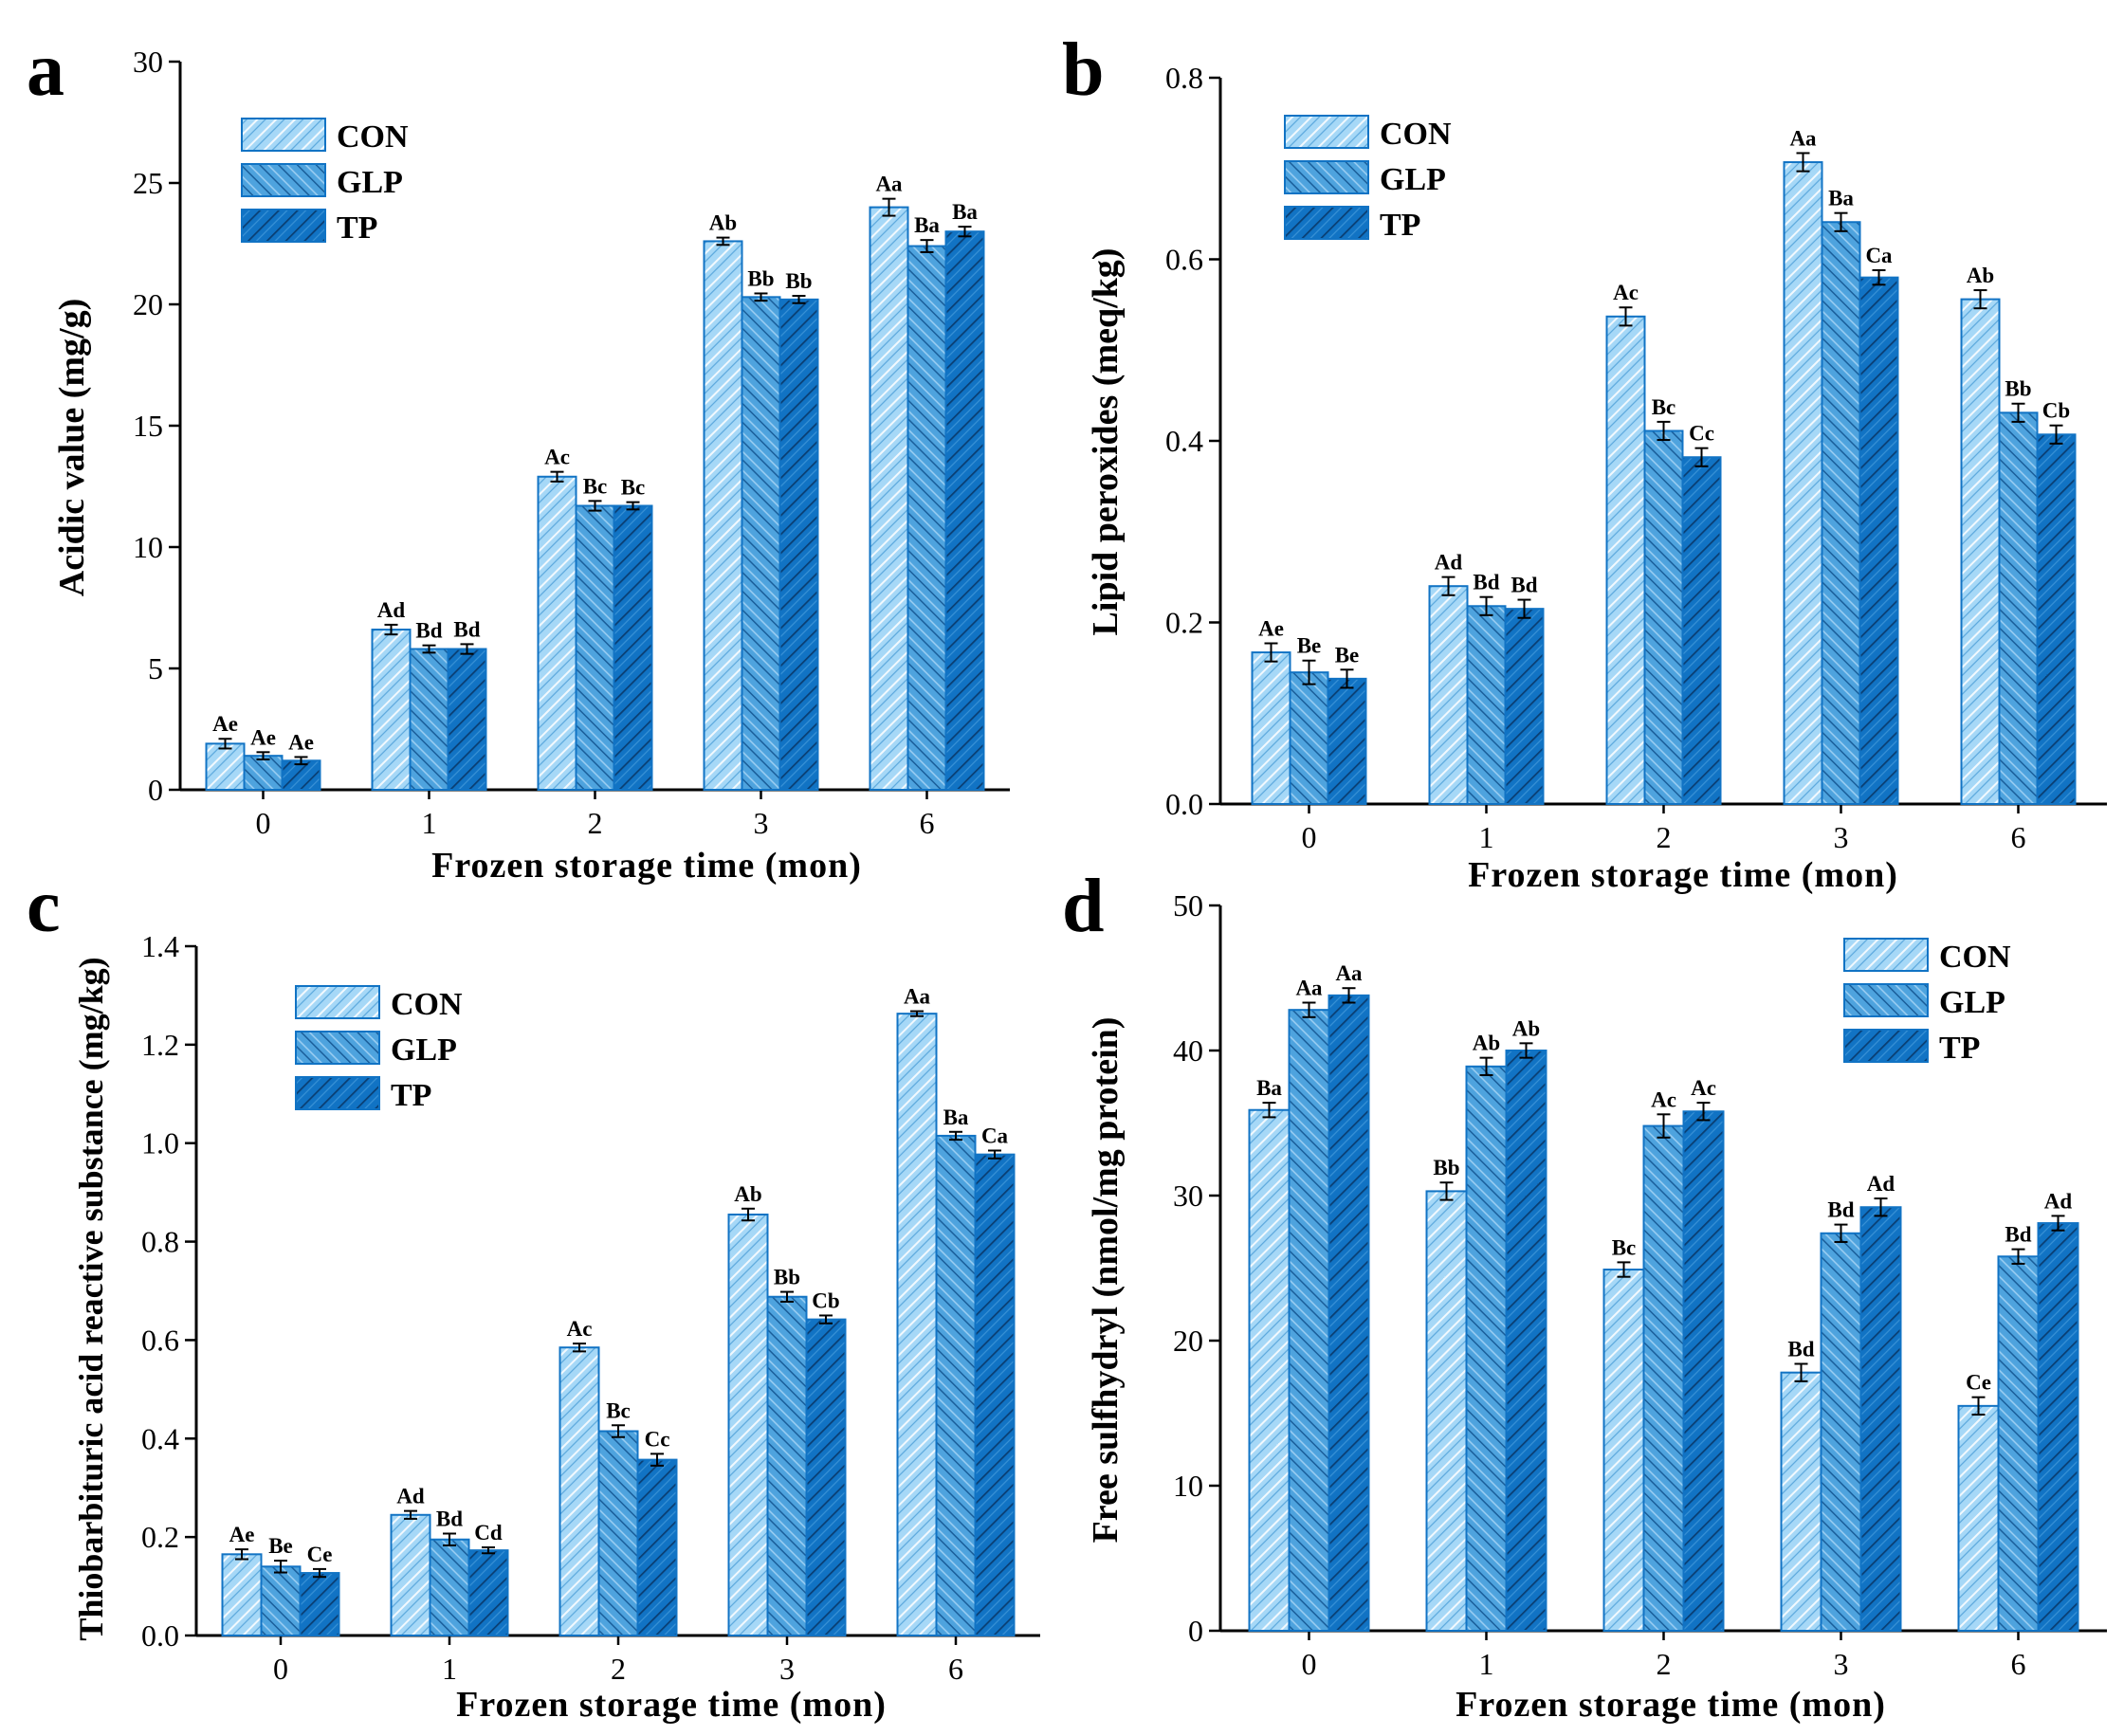  What do you see at coordinates (1195, 1631) in the screenshot?
I see `y-tick-label: 0` at bounding box center [1195, 1631].